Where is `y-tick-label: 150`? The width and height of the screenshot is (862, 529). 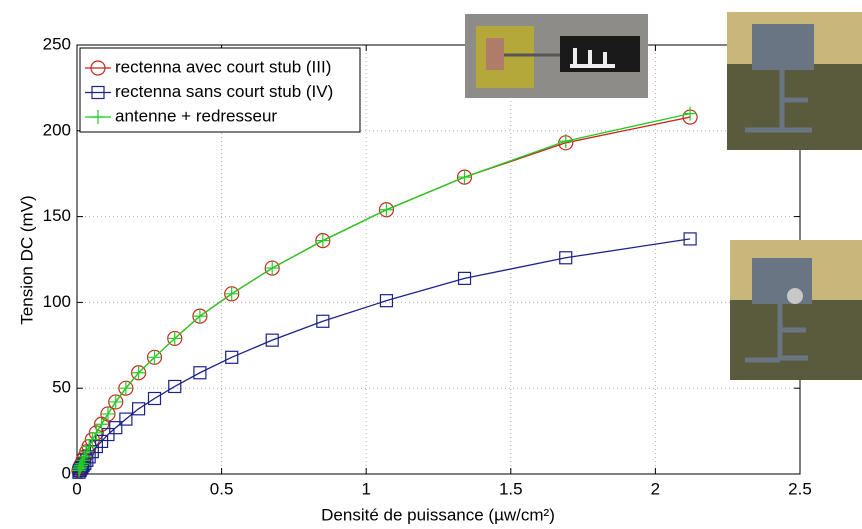 y-tick-label: 150 is located at coordinates (57, 215).